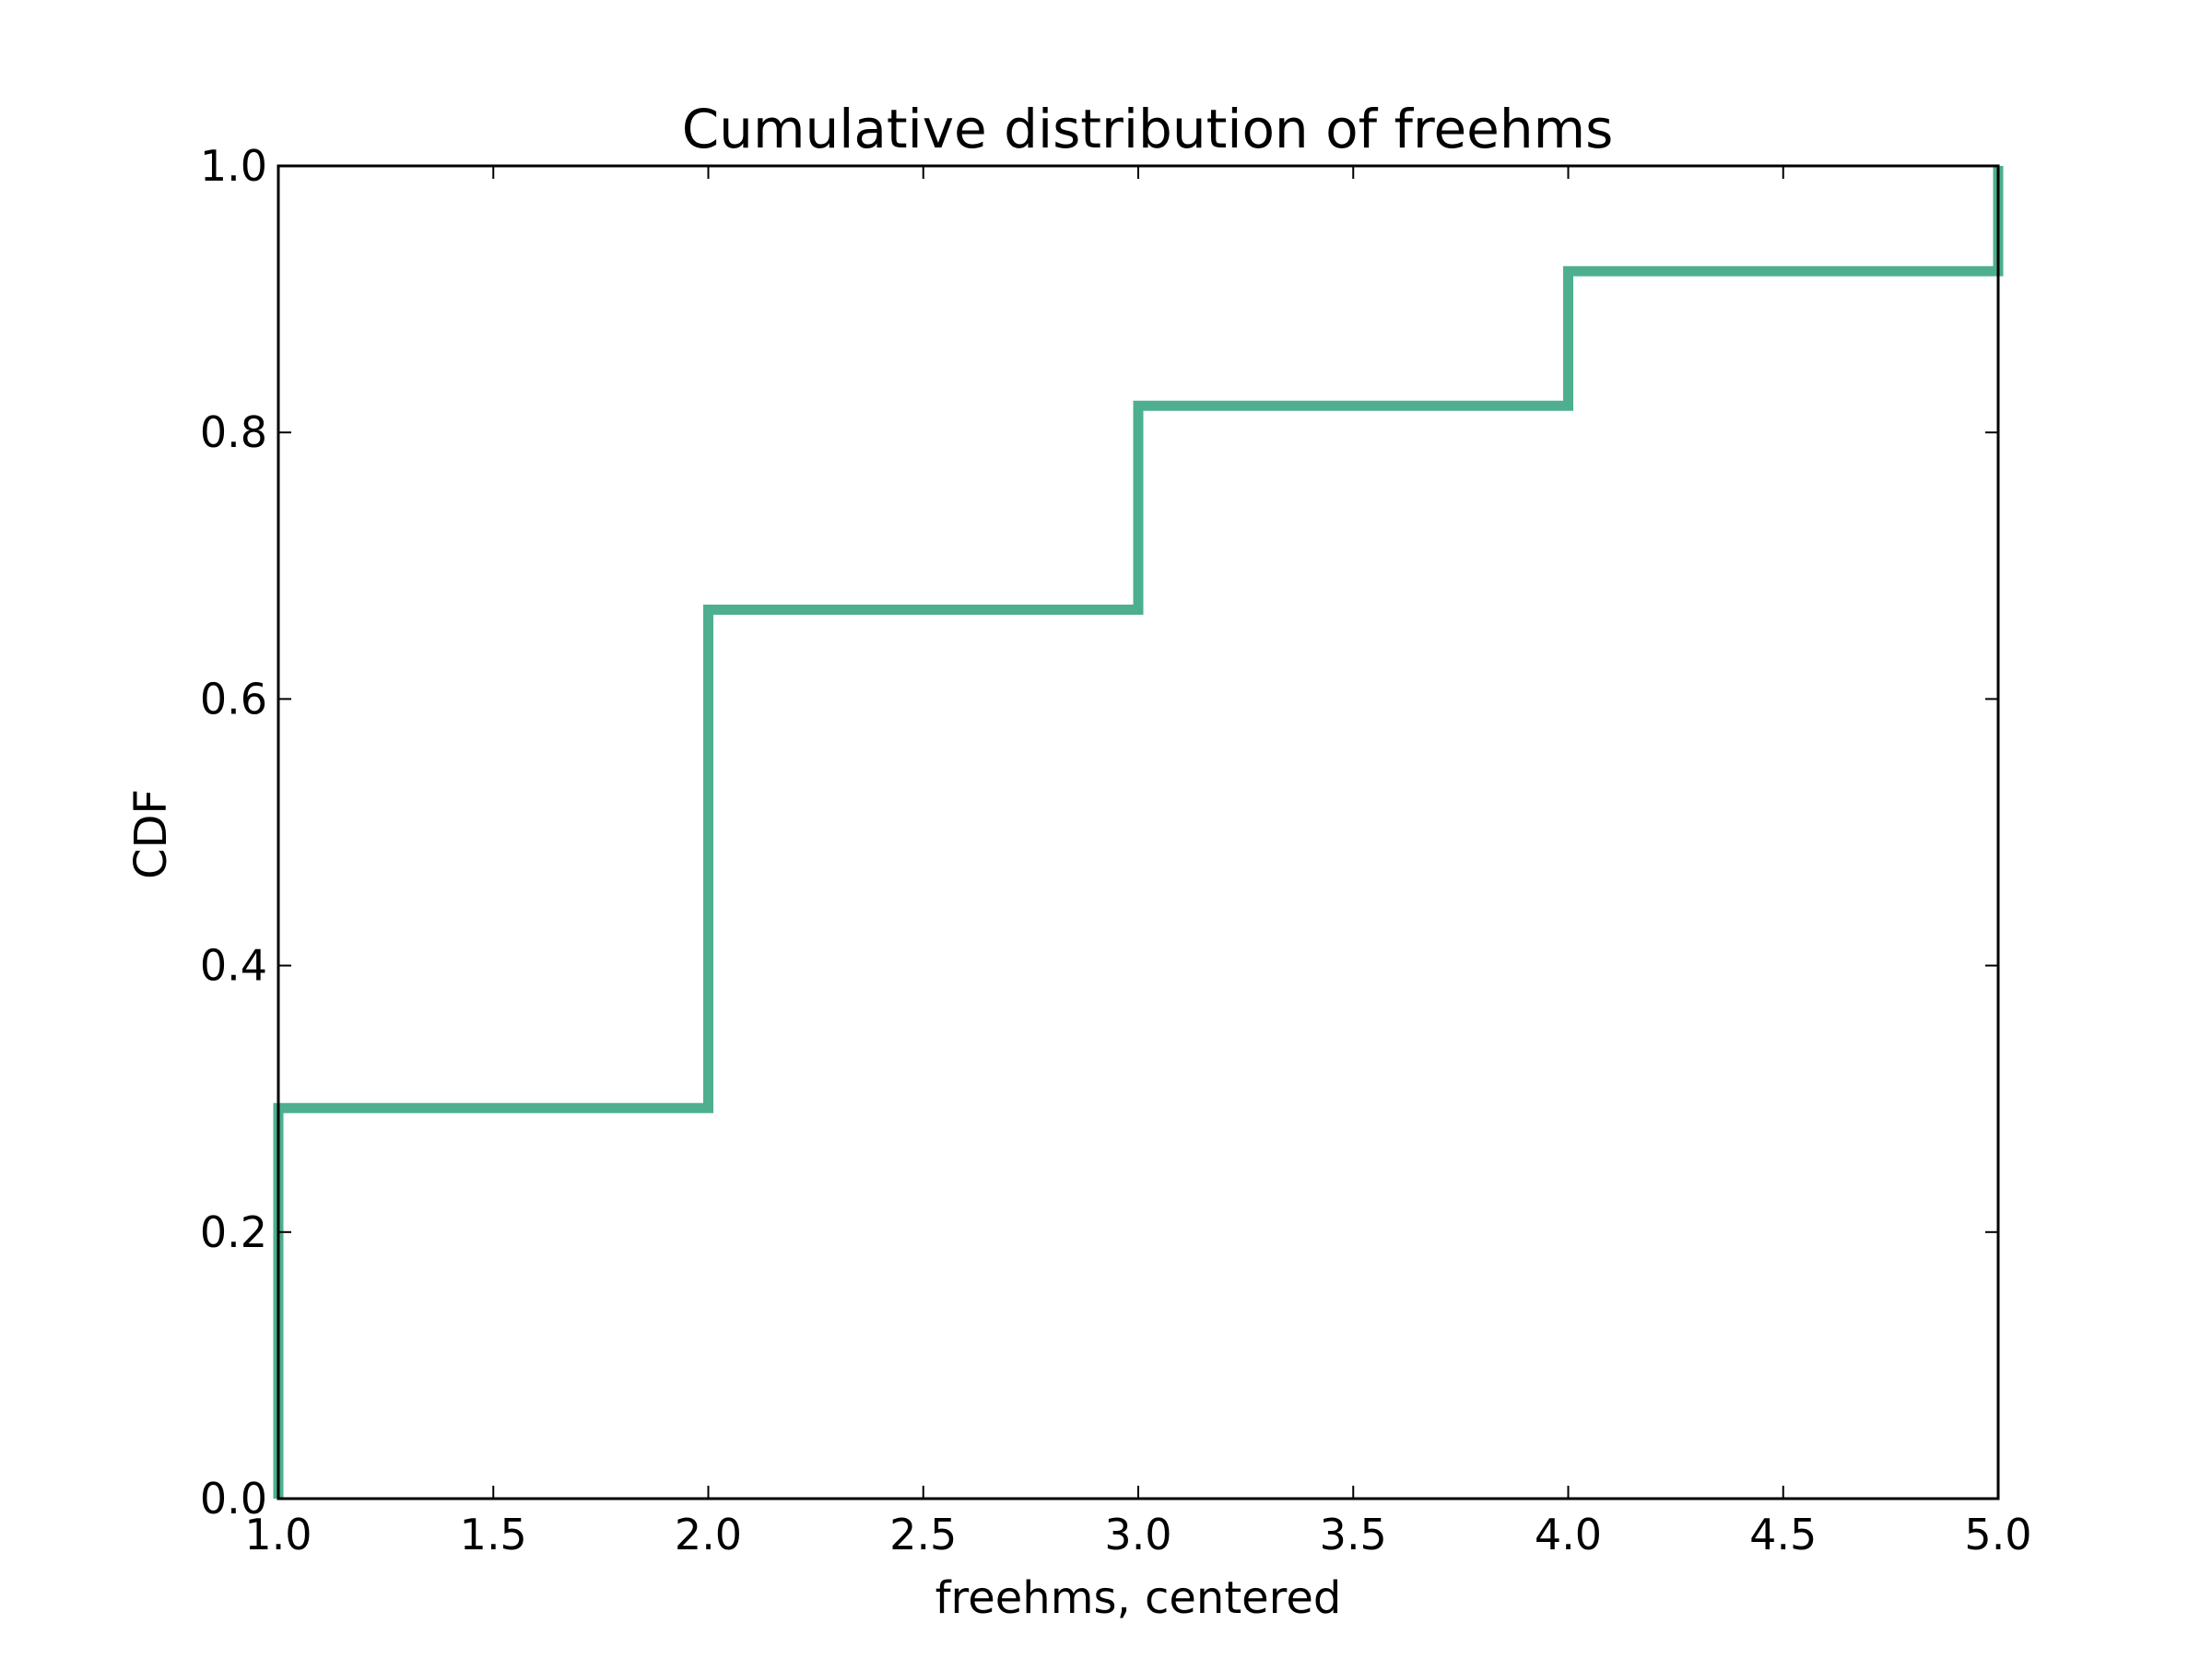  What do you see at coordinates (151, 834) in the screenshot?
I see `y-axis-label: CDF` at bounding box center [151, 834].